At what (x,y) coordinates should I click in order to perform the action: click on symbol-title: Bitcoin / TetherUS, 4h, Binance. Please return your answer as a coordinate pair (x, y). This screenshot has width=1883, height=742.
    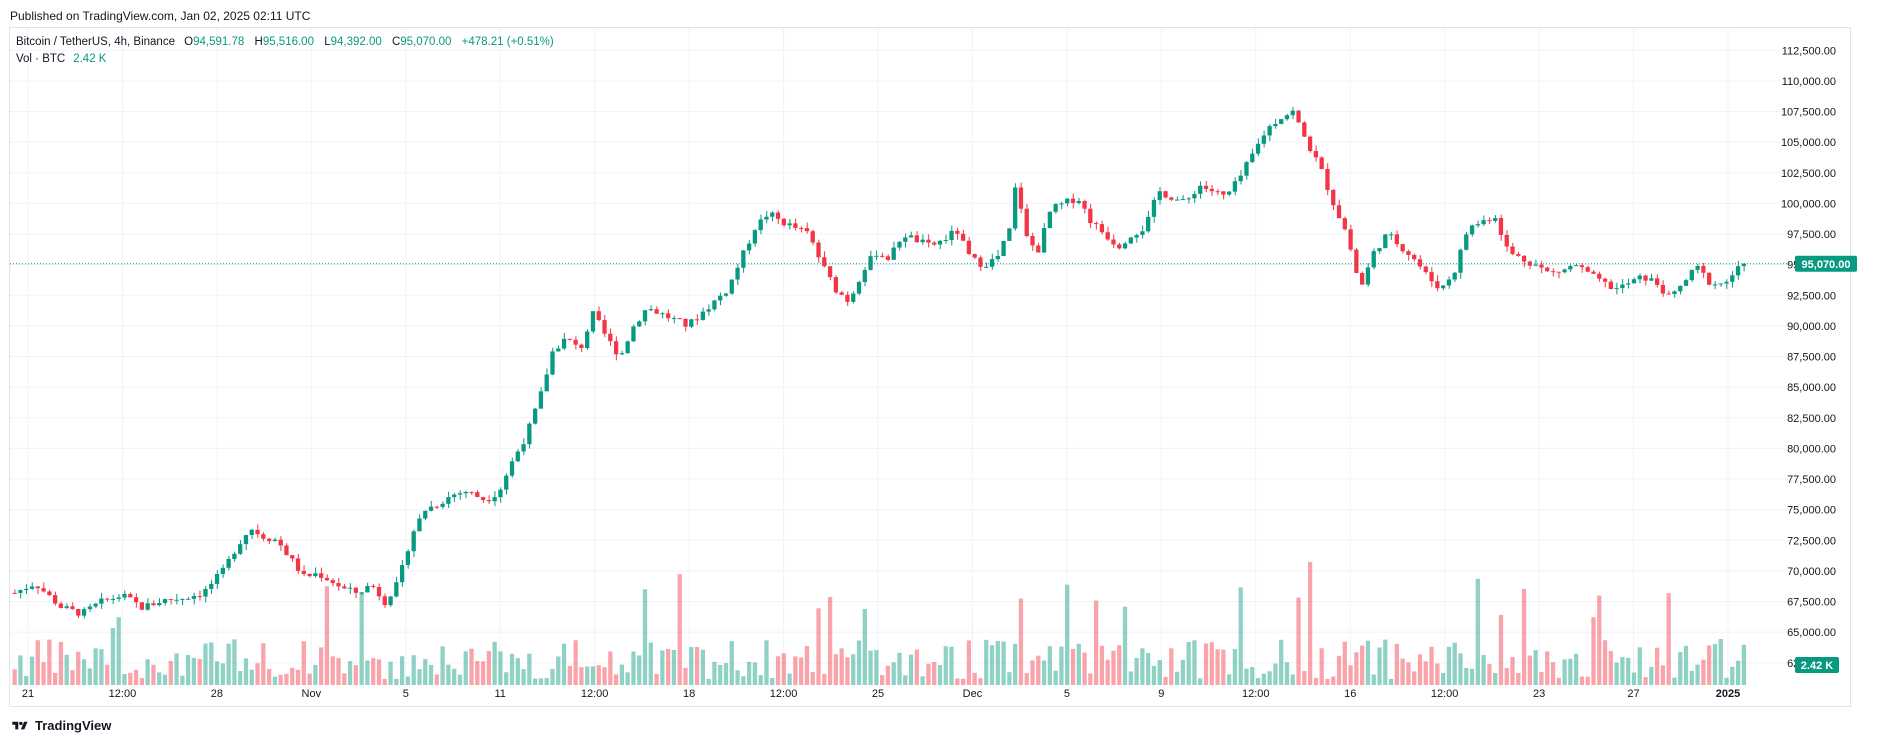
    Looking at the image, I should click on (95, 42).